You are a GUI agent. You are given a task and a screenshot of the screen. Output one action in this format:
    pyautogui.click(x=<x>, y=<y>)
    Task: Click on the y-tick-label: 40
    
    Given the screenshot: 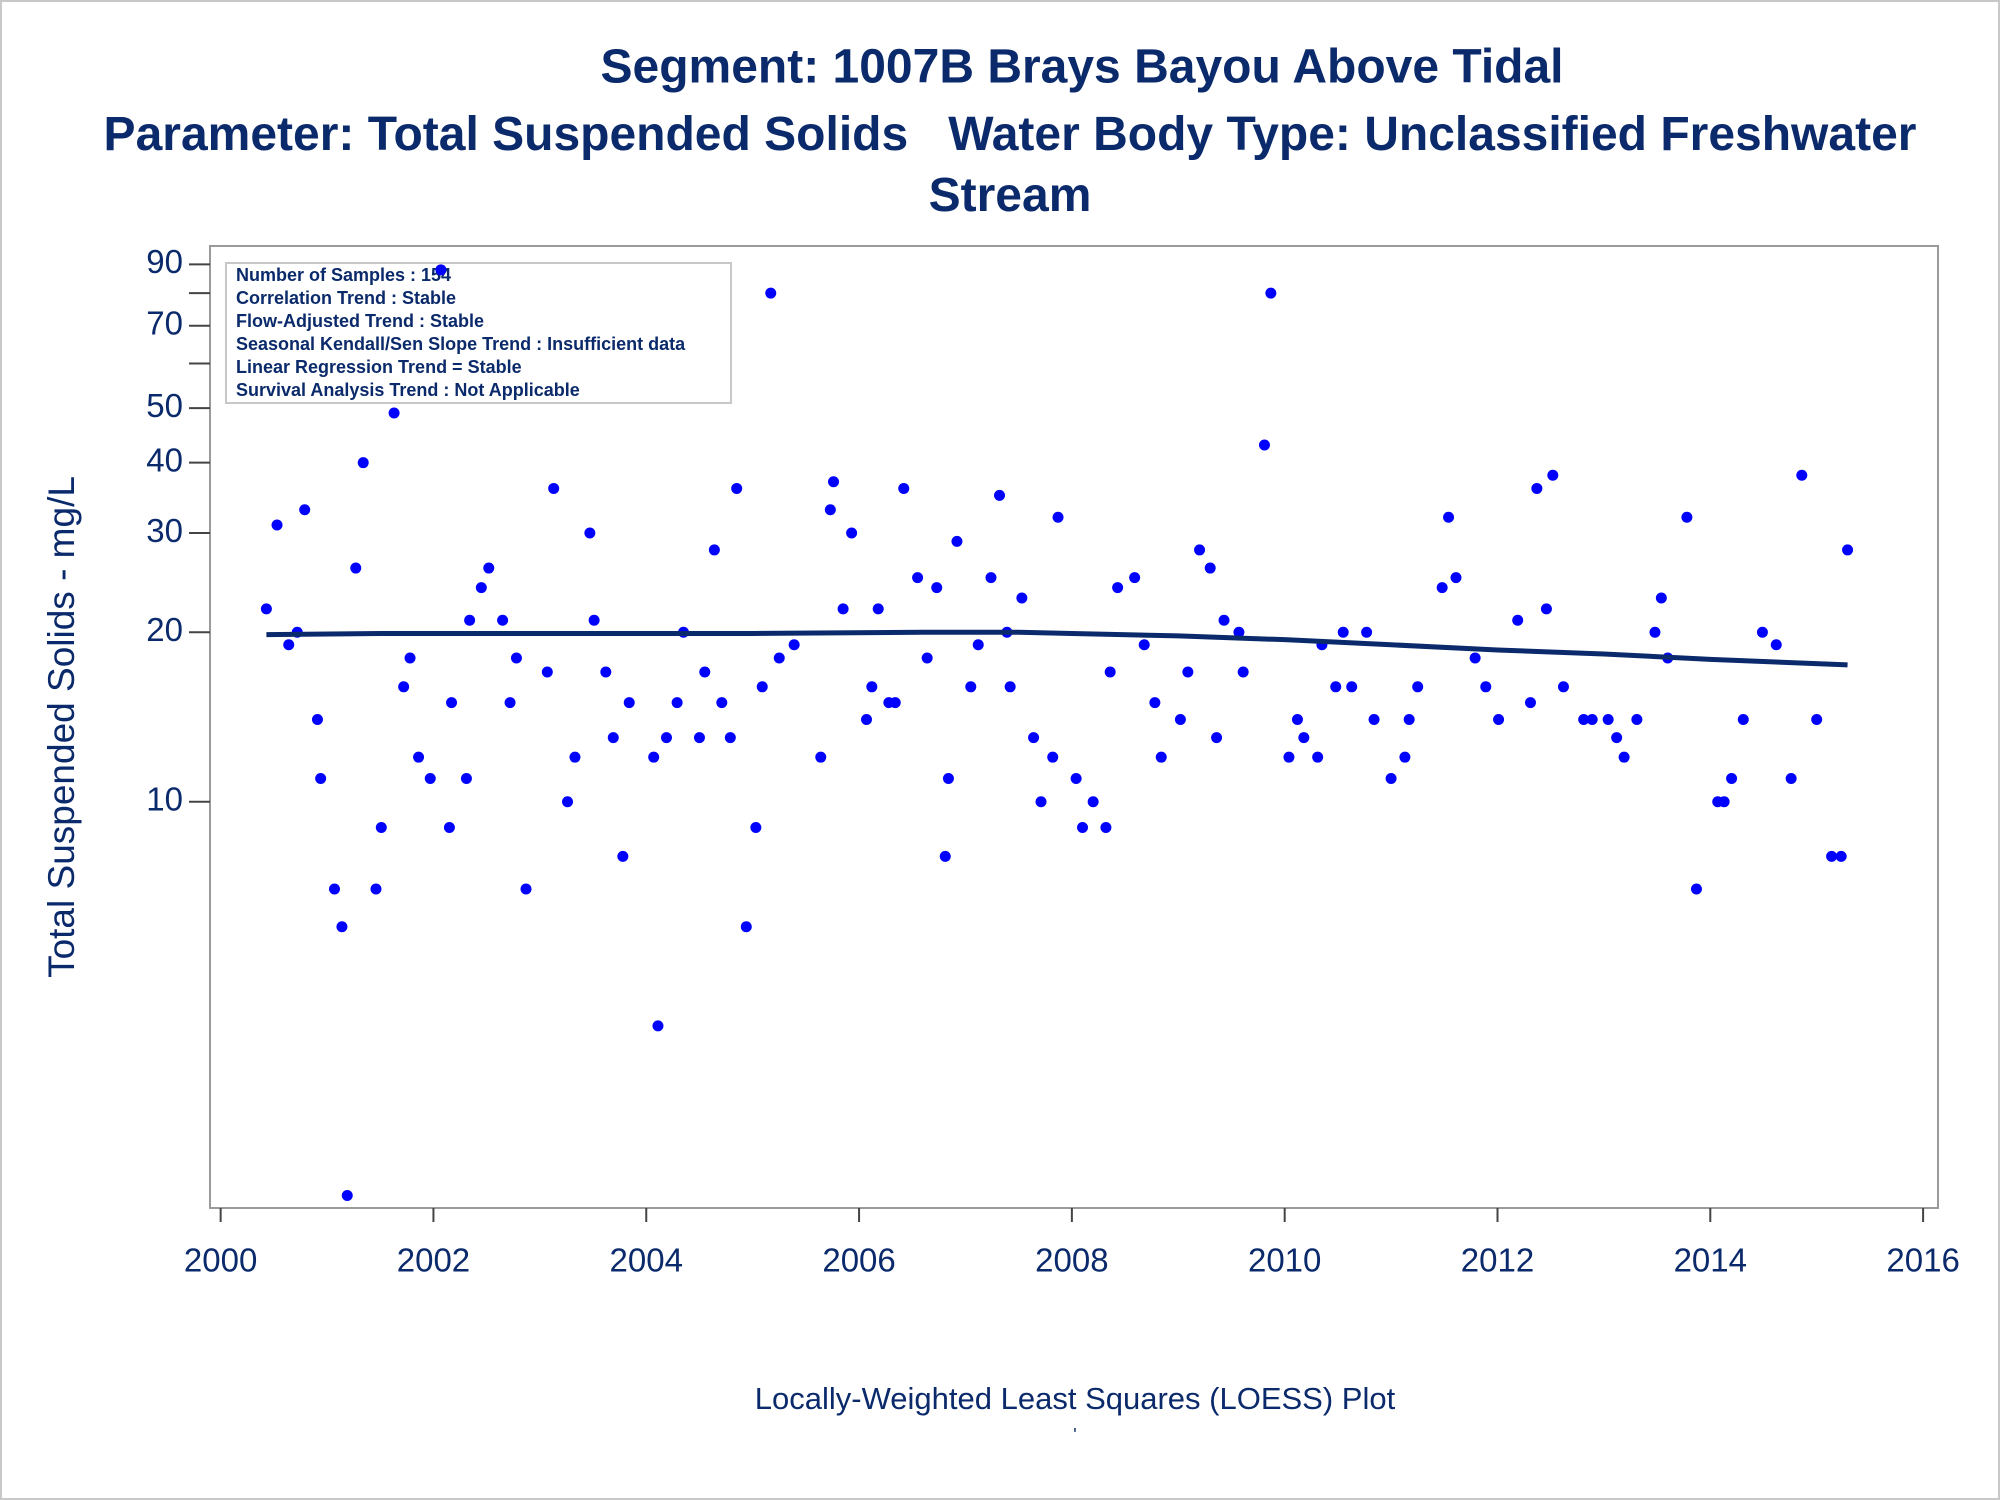 What is the action you would take?
    pyautogui.click(x=164, y=459)
    